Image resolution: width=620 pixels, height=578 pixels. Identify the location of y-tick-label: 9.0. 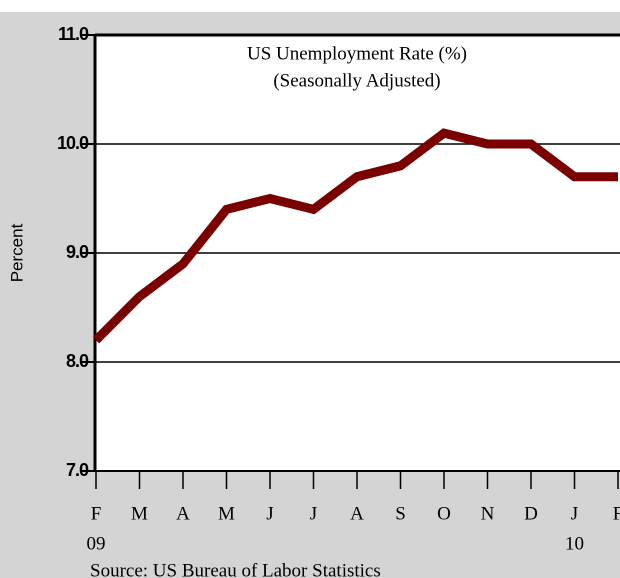
(77, 252).